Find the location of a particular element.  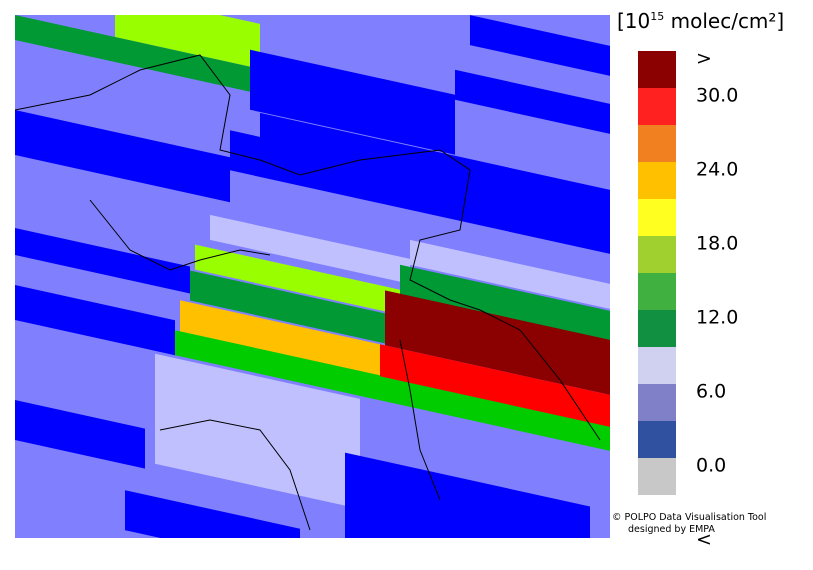

legend-label: 24.0 is located at coordinates (717, 170).